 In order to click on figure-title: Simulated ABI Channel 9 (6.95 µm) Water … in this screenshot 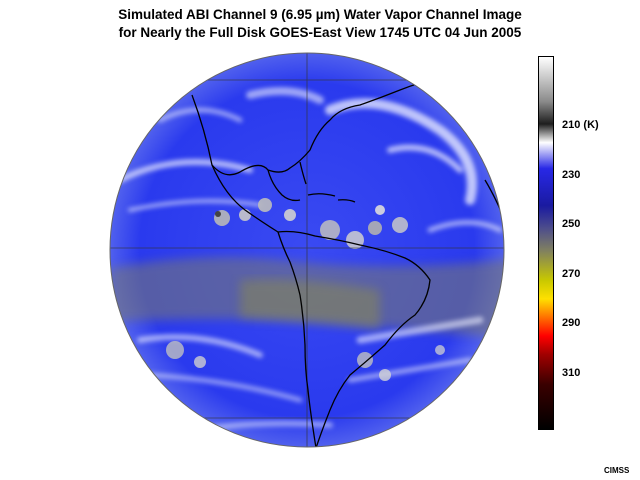, I will do `click(320, 24)`.